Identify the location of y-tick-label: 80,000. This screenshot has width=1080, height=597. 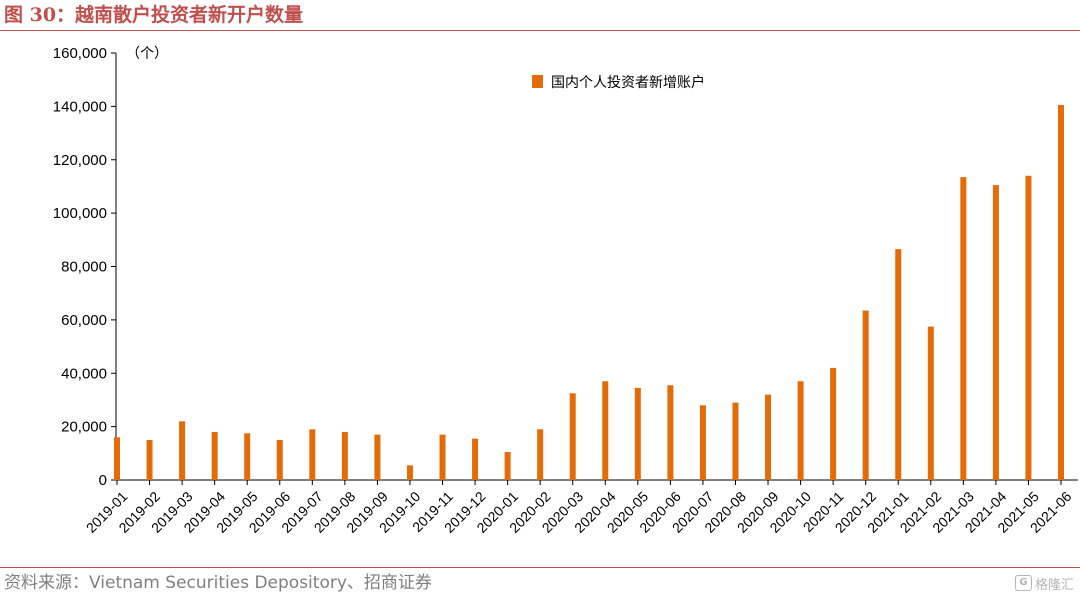
(84, 267).